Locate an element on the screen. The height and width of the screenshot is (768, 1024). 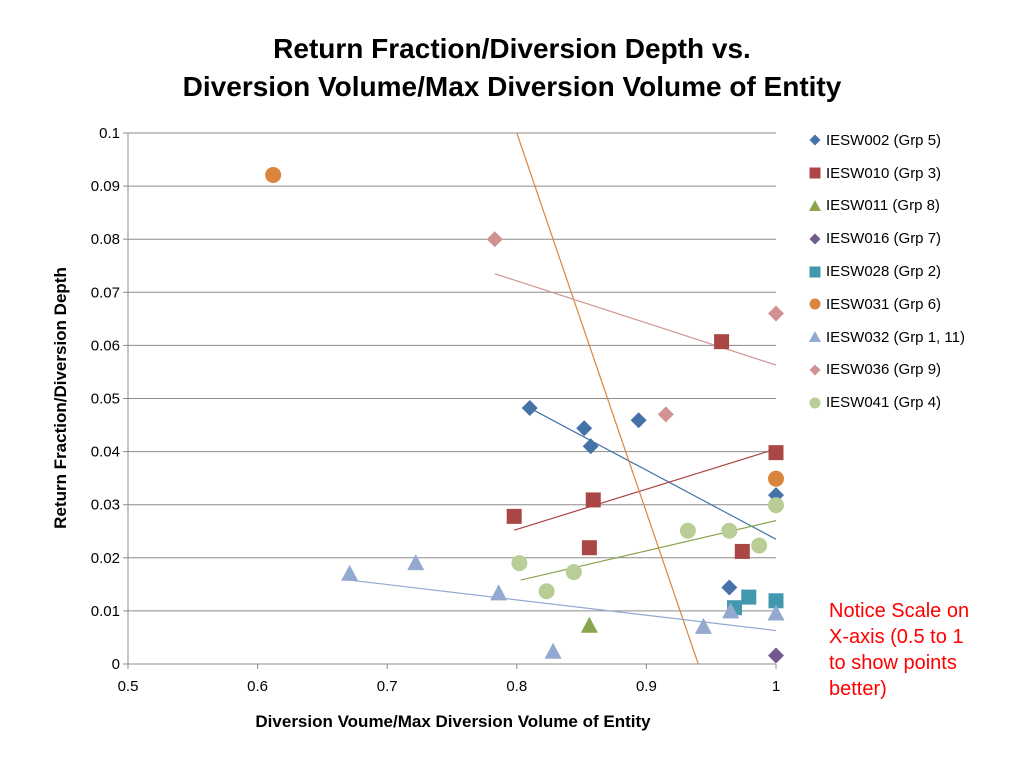
legend-item-8: IESW041 (Grp 4) is located at coordinates (913, 402).